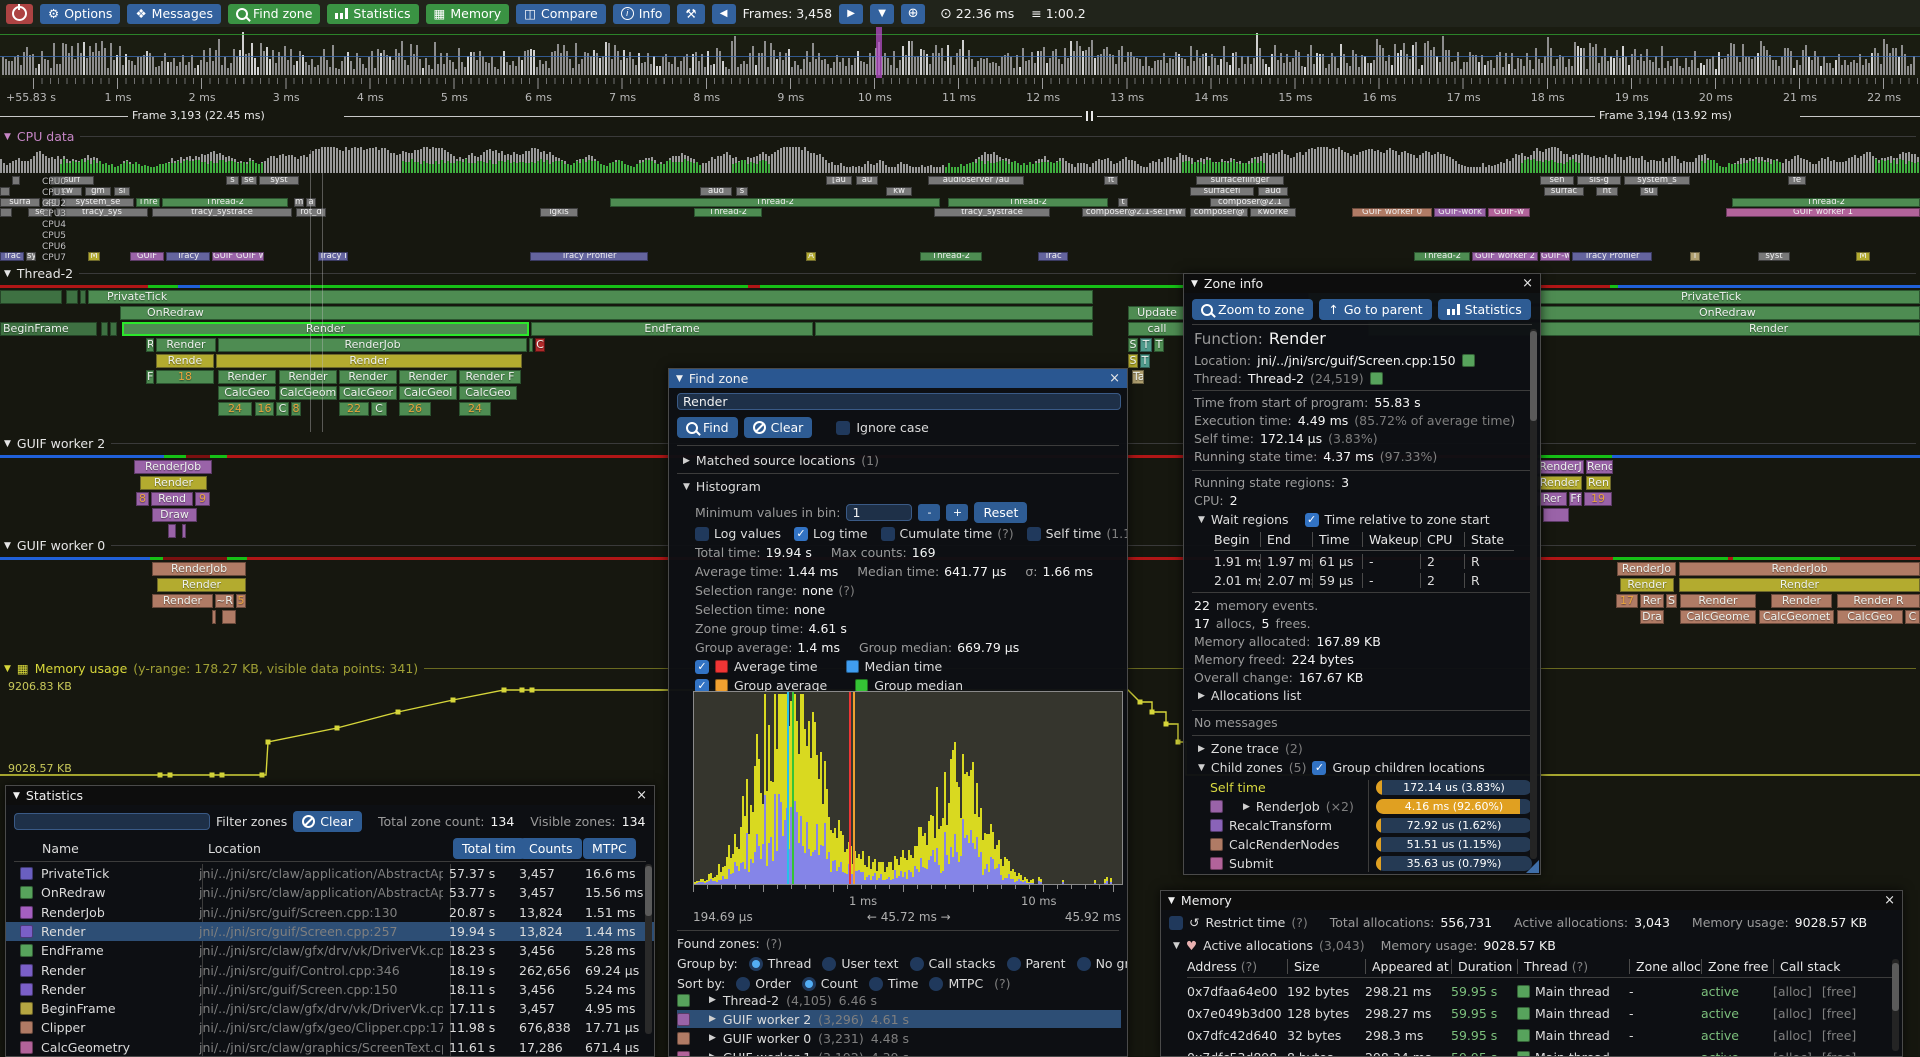 This screenshot has width=1920, height=1057. Describe the element at coordinates (354, 409) in the screenshot. I see `timeline-zone: 22` at that location.